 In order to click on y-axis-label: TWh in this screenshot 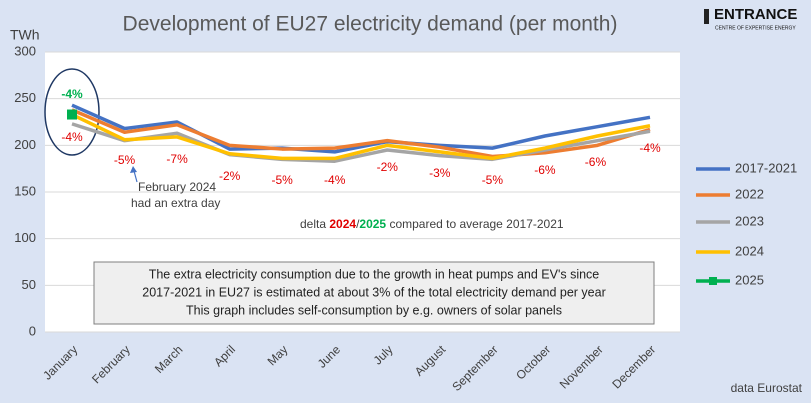, I will do `click(25, 35)`.